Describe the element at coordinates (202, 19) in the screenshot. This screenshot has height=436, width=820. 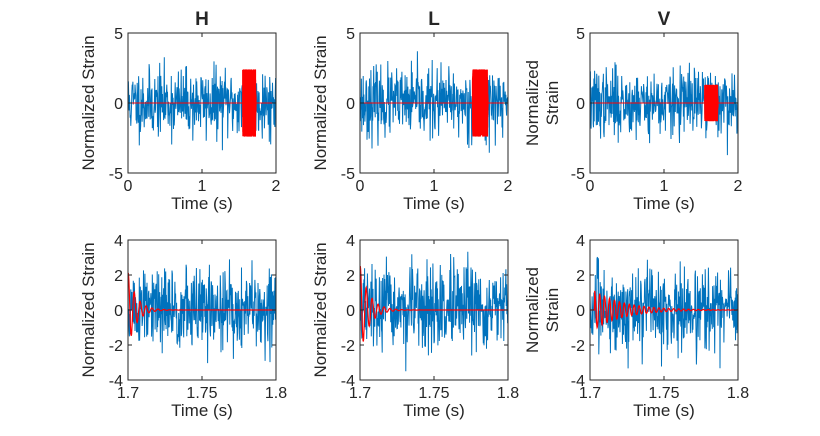
I see `panel-title: H` at that location.